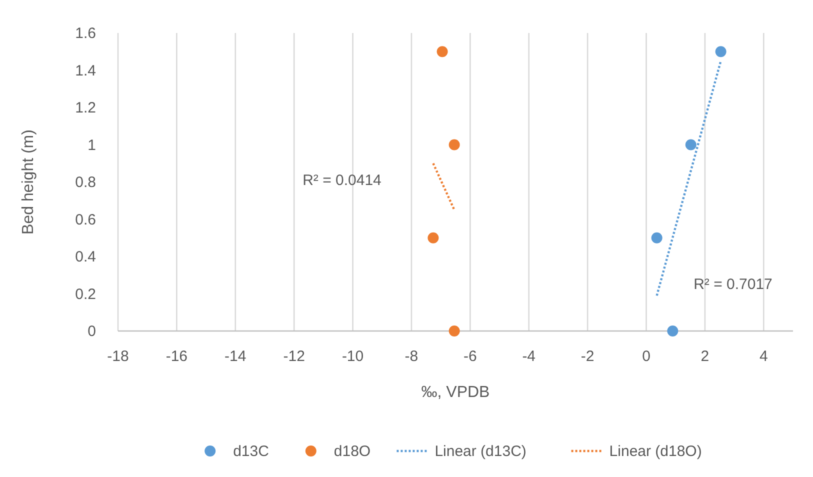 Image resolution: width=813 pixels, height=477 pixels. I want to click on x-tick-label: 4, so click(763, 356).